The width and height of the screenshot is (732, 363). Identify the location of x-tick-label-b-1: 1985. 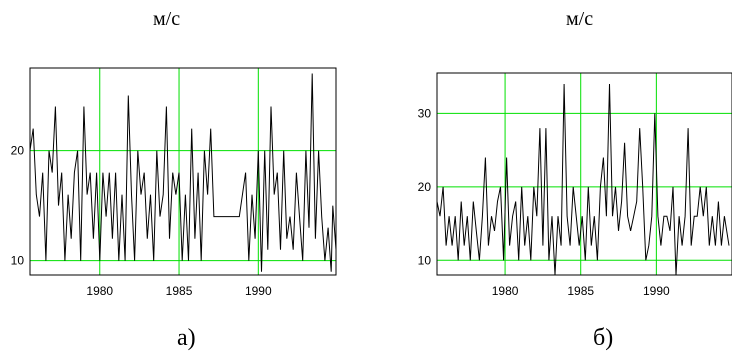
(580, 291).